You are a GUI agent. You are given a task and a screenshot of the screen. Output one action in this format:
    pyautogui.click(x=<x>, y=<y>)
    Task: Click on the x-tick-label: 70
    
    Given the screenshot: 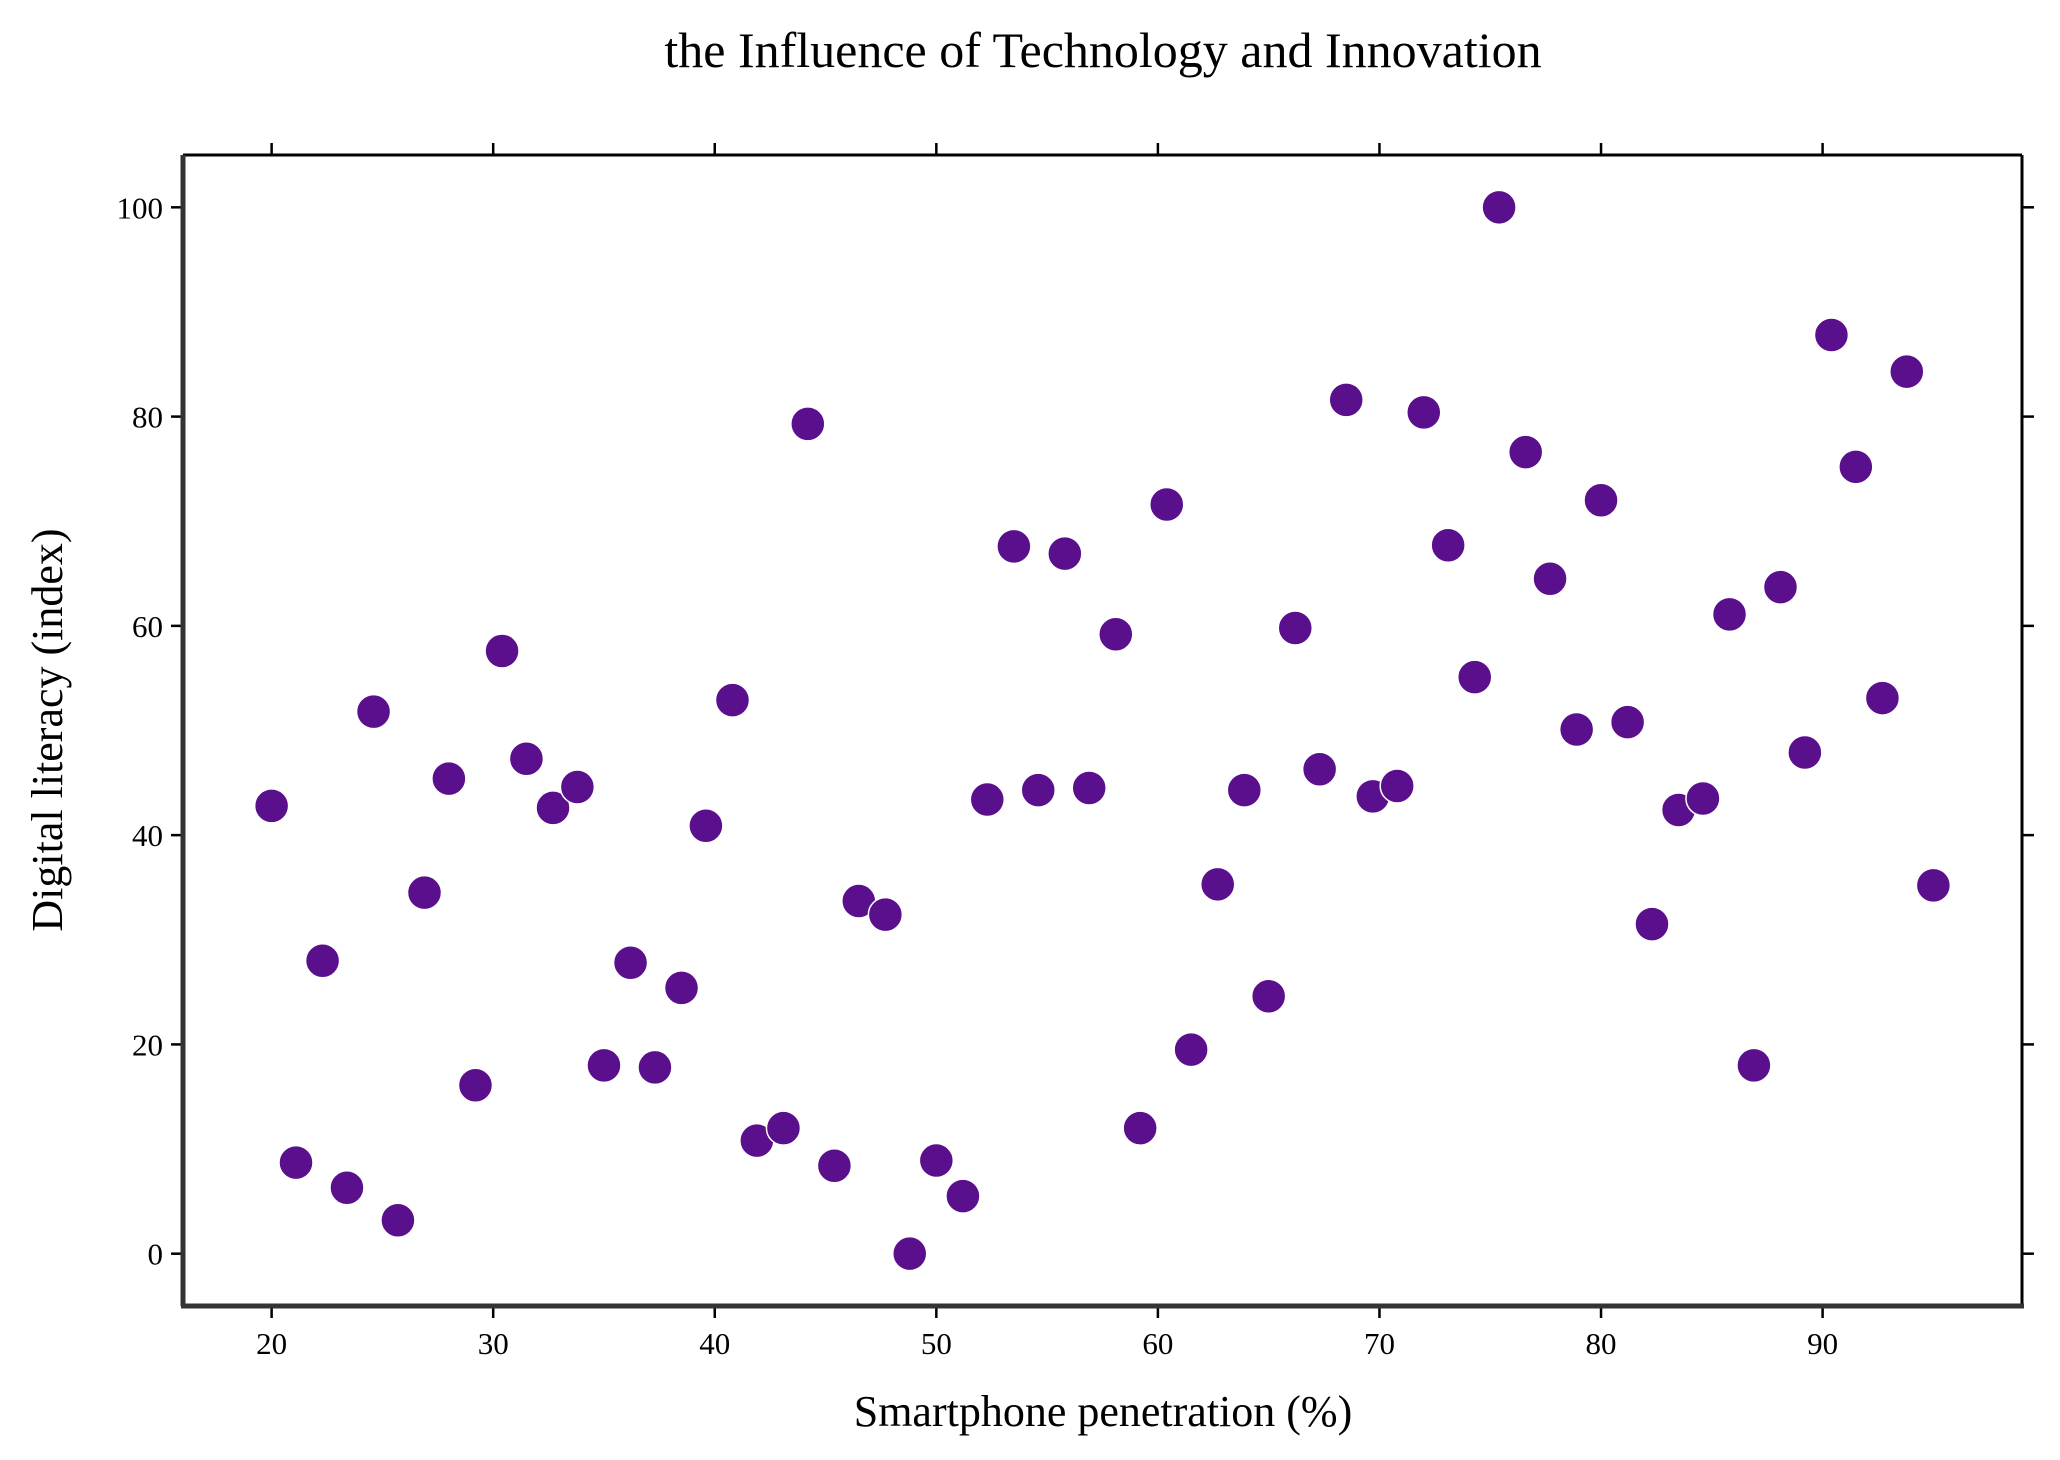 What is the action you would take?
    pyautogui.click(x=1379, y=1343)
    